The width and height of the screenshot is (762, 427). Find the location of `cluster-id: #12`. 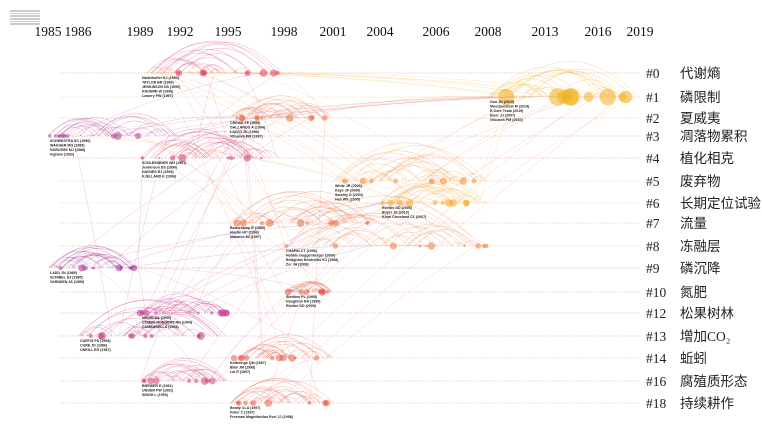

cluster-id: #12 is located at coordinates (656, 313).